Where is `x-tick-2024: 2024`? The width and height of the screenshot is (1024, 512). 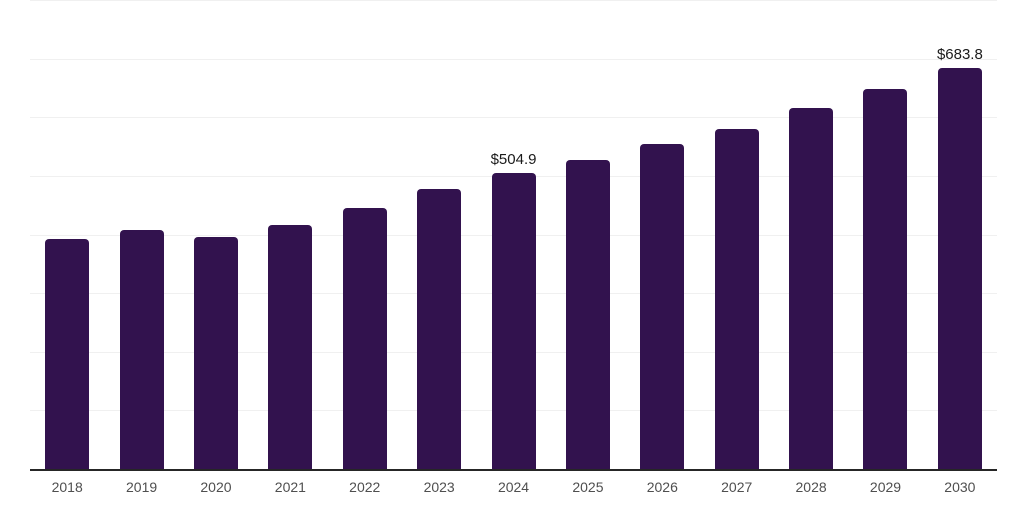 x-tick-2024: 2024 is located at coordinates (513, 487).